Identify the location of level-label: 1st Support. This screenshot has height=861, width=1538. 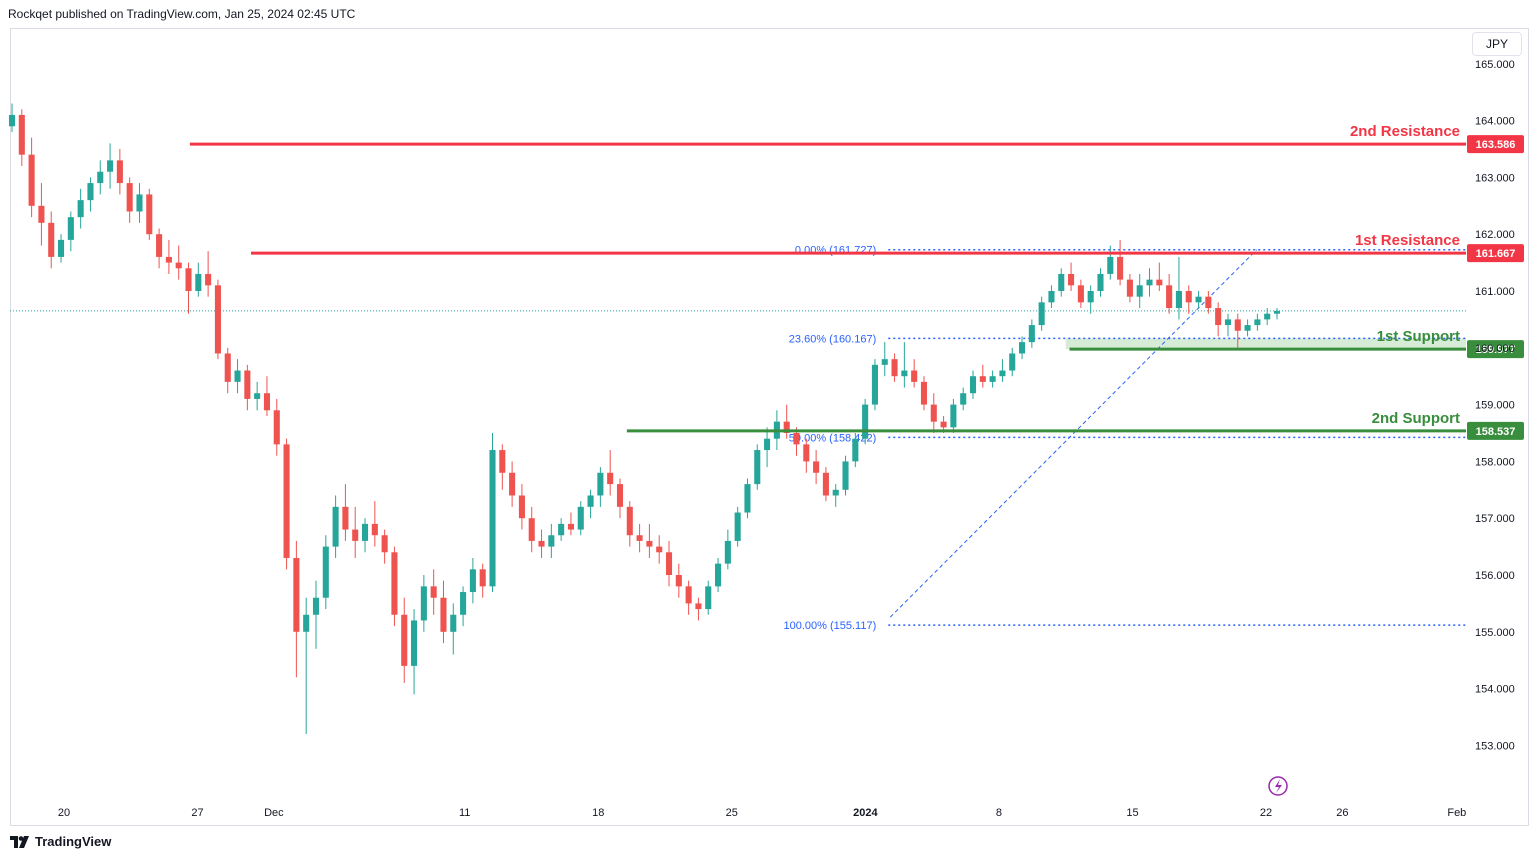
(1418, 336).